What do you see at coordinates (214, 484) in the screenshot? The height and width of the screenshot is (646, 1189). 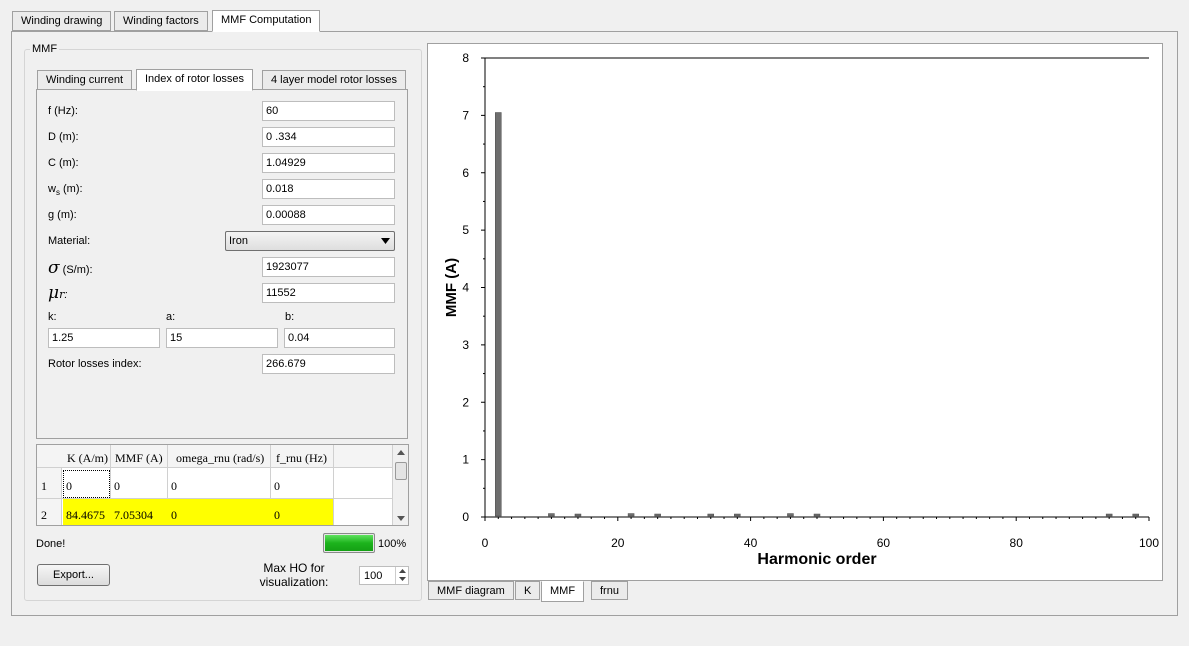 I see `table-row: 1 0 0 0 0` at bounding box center [214, 484].